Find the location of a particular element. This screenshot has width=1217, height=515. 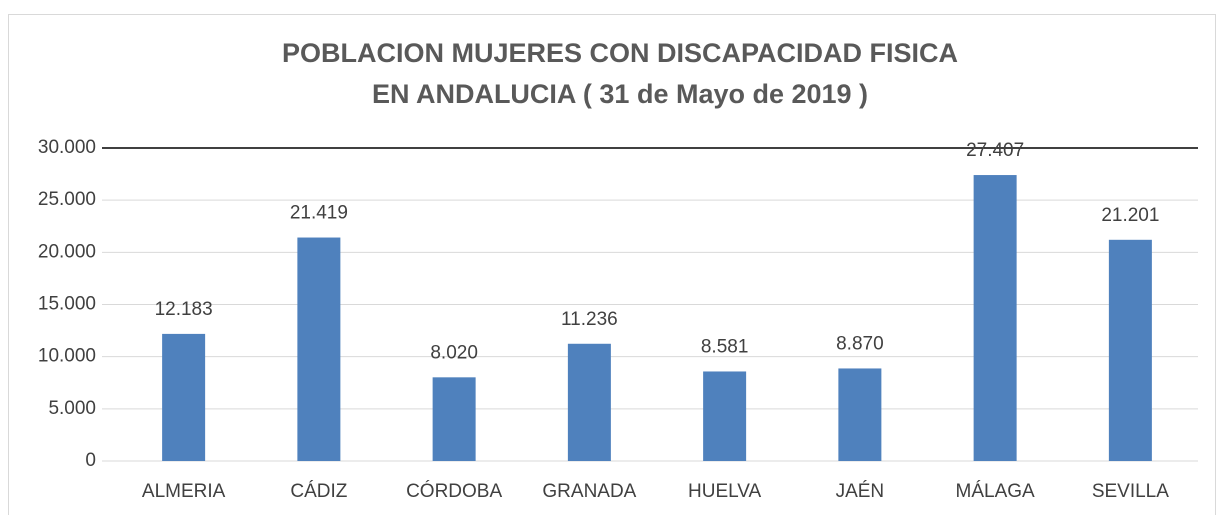

x-tick-label: GRANADA is located at coordinates (589, 491).